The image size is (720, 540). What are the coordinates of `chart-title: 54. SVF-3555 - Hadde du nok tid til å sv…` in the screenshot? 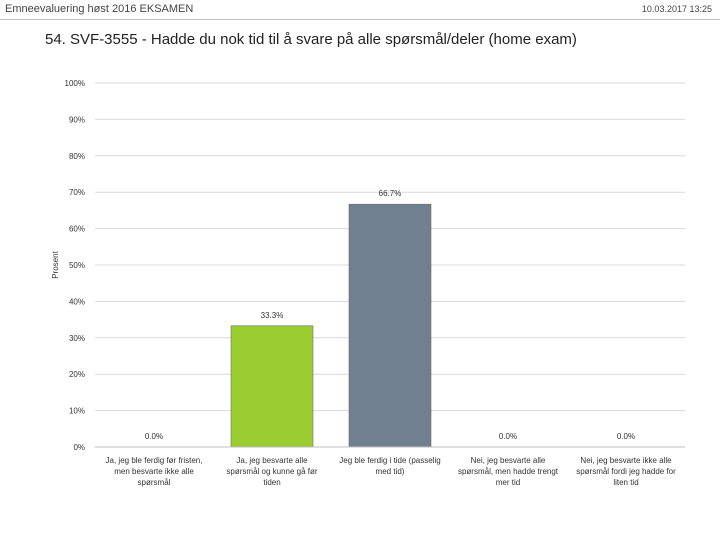 It's located at (311, 39).